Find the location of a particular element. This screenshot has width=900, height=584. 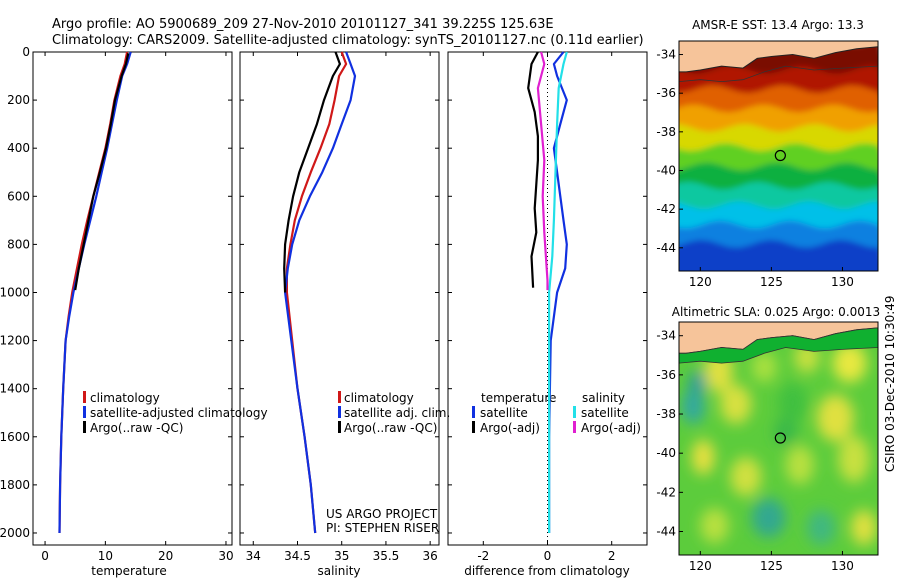

sla_map-lat-label: -42 is located at coordinates (666, 492).